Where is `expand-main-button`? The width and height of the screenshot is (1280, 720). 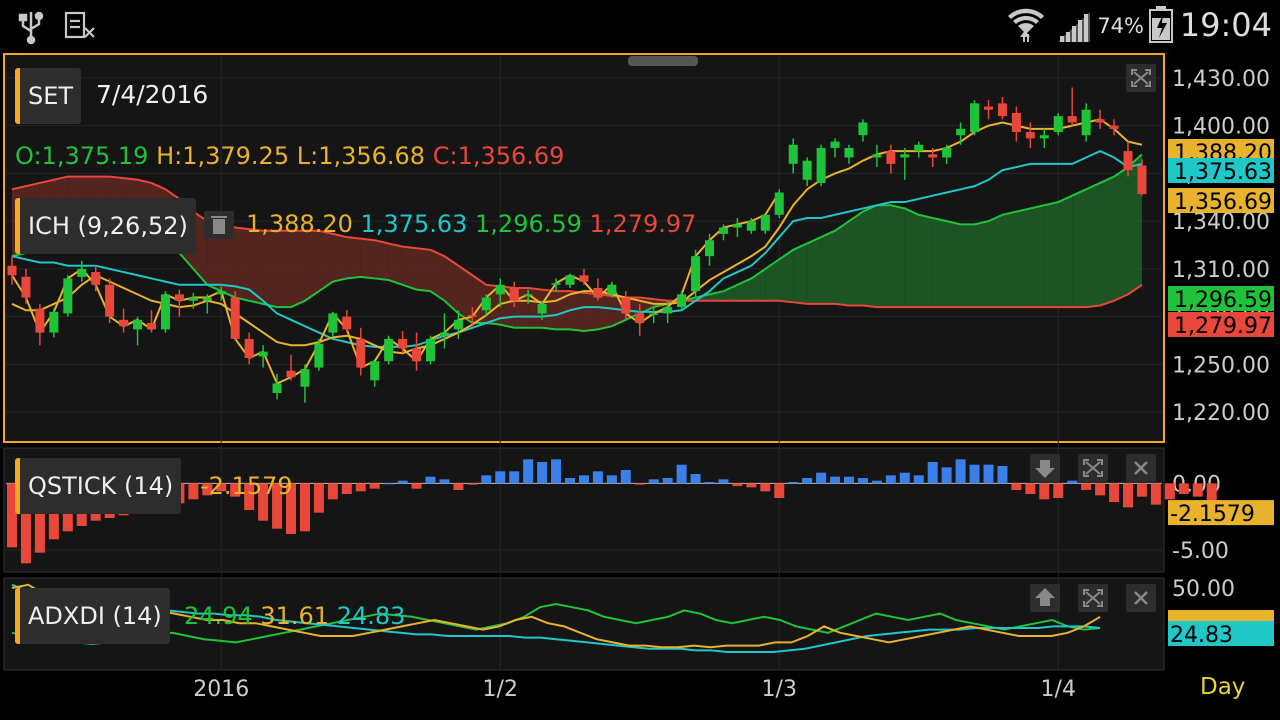 expand-main-button is located at coordinates (1141, 78).